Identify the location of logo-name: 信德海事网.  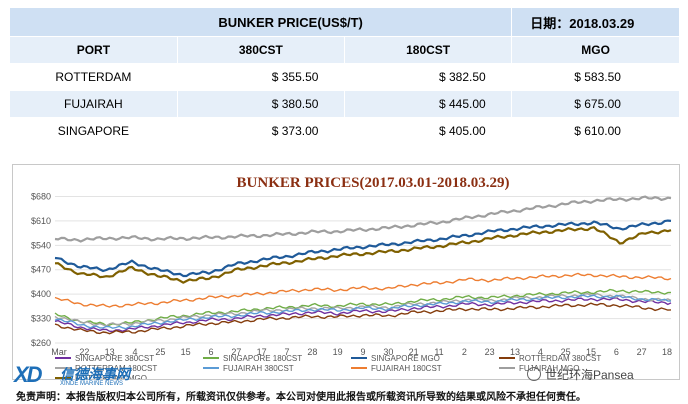
(95, 374).